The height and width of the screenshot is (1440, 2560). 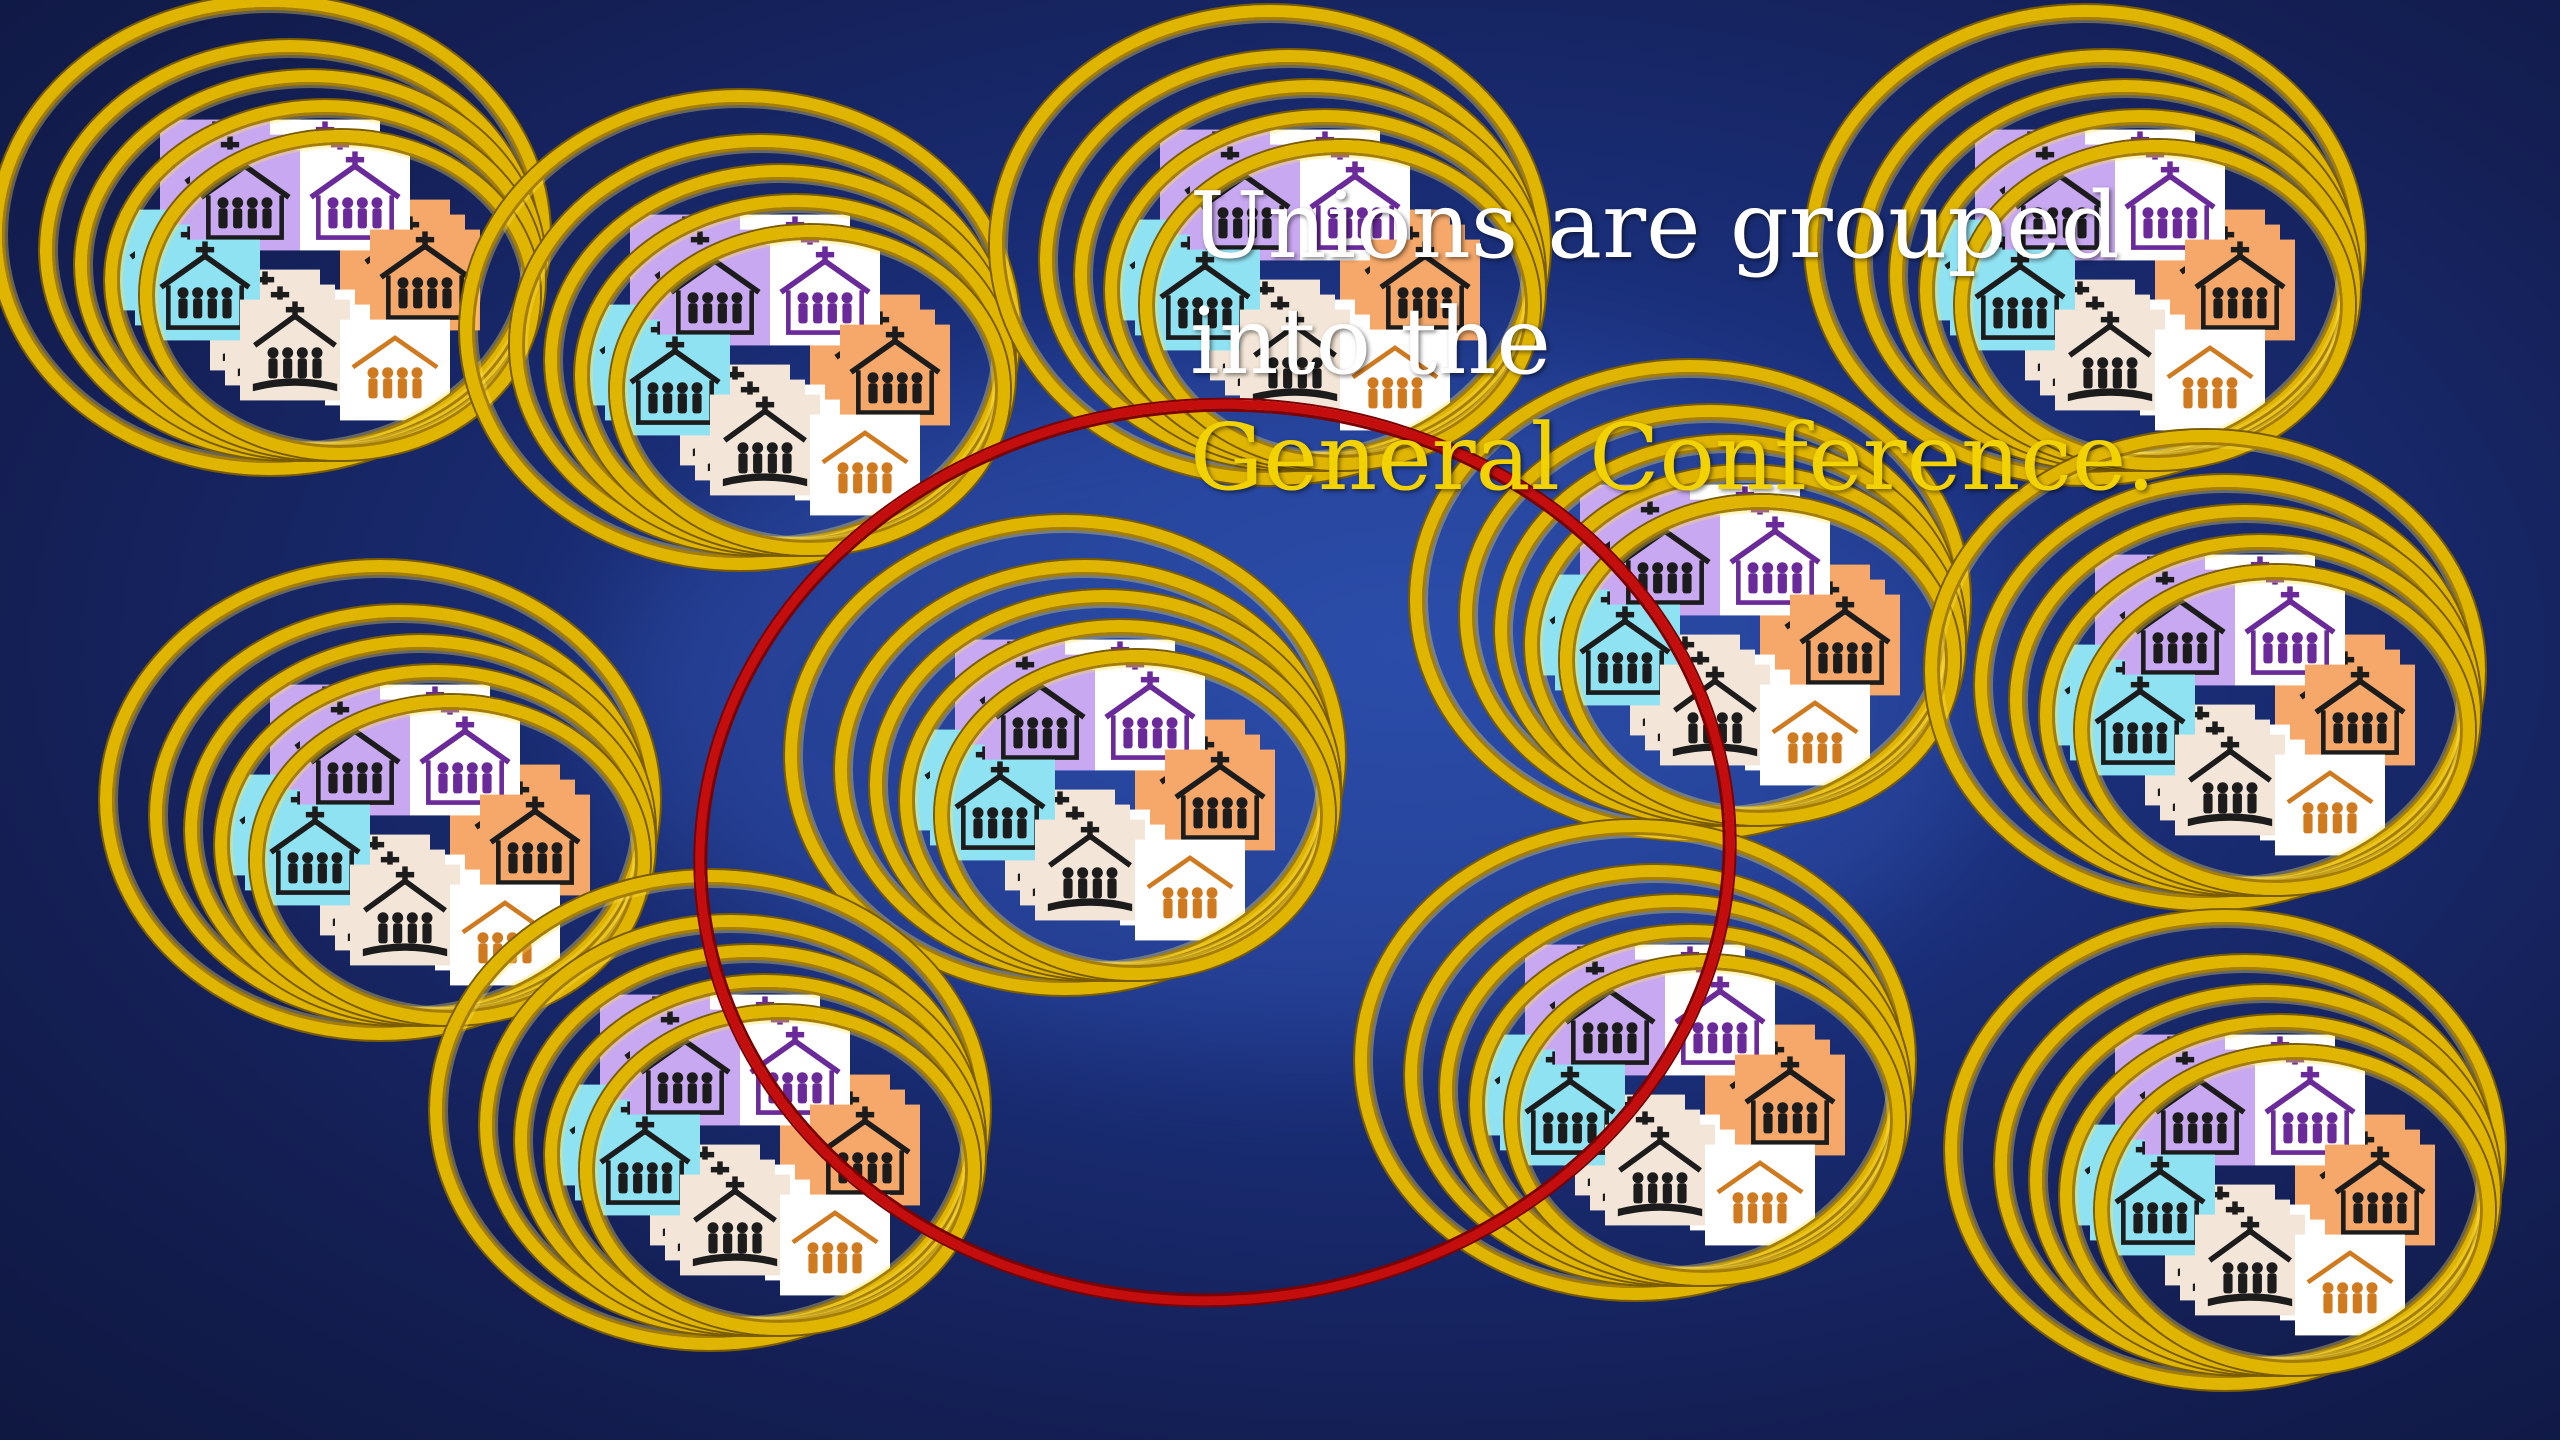 I want to click on union-5-cluster, so click(x=380, y=800).